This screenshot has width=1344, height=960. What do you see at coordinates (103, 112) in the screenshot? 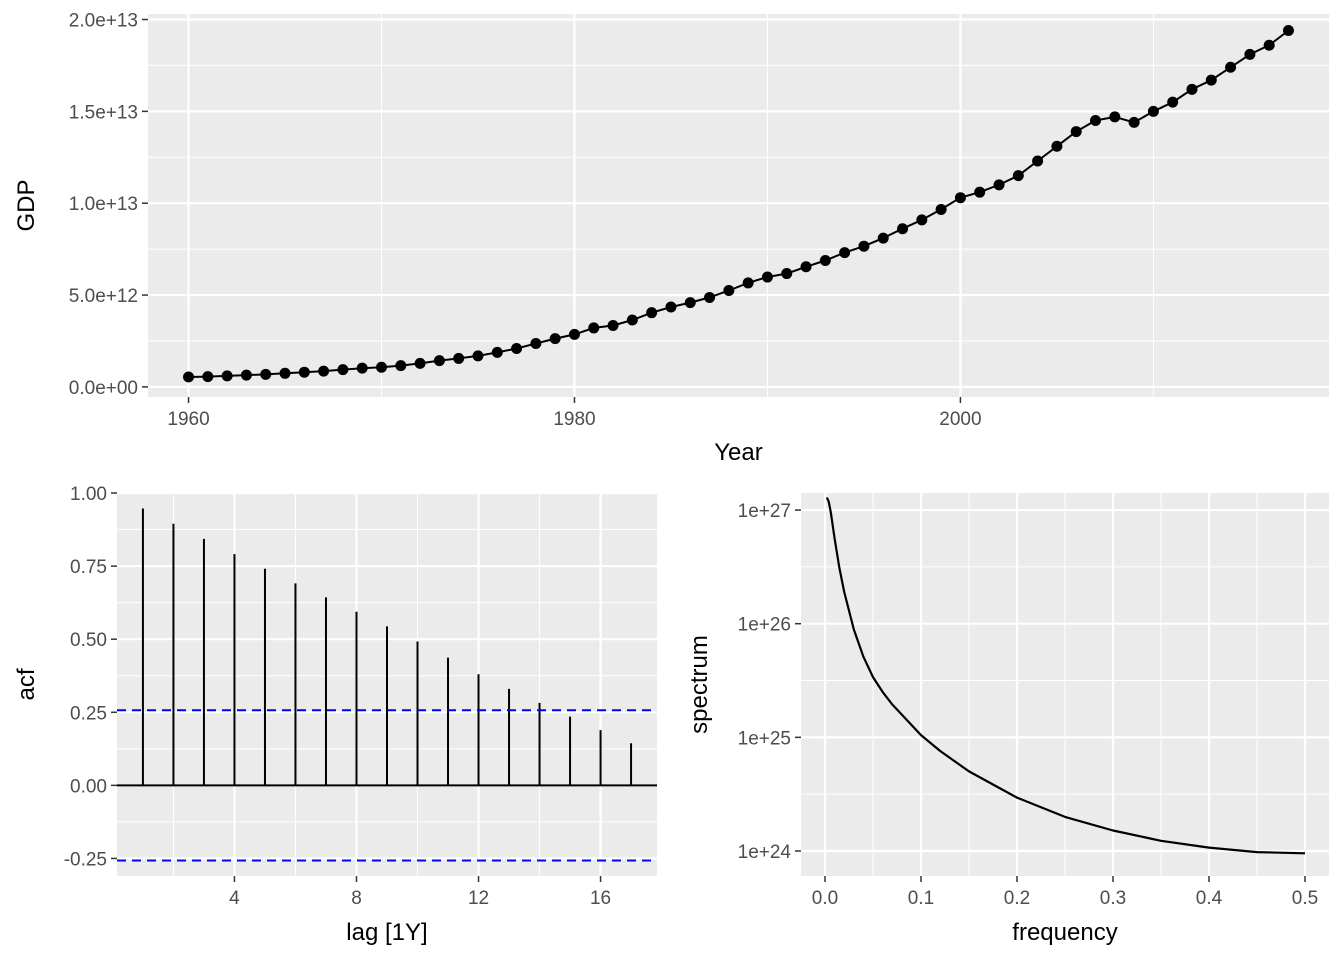
I see `gdp-y-tick-label: 1.5e+13` at bounding box center [103, 112].